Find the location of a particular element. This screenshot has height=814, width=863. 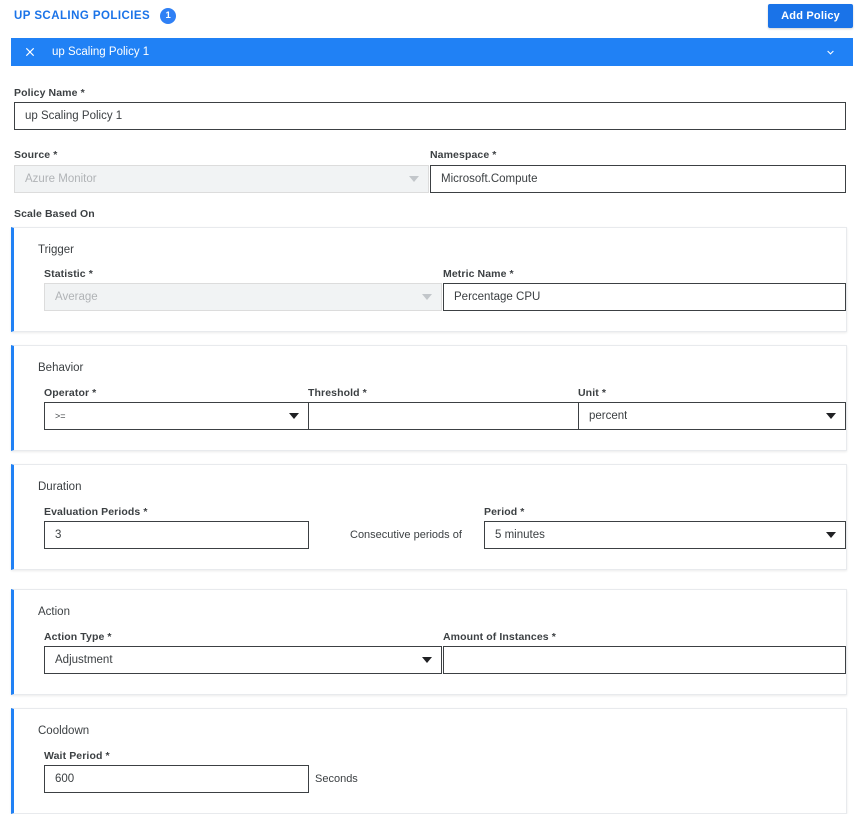

action-section-title: Action is located at coordinates (54, 612).